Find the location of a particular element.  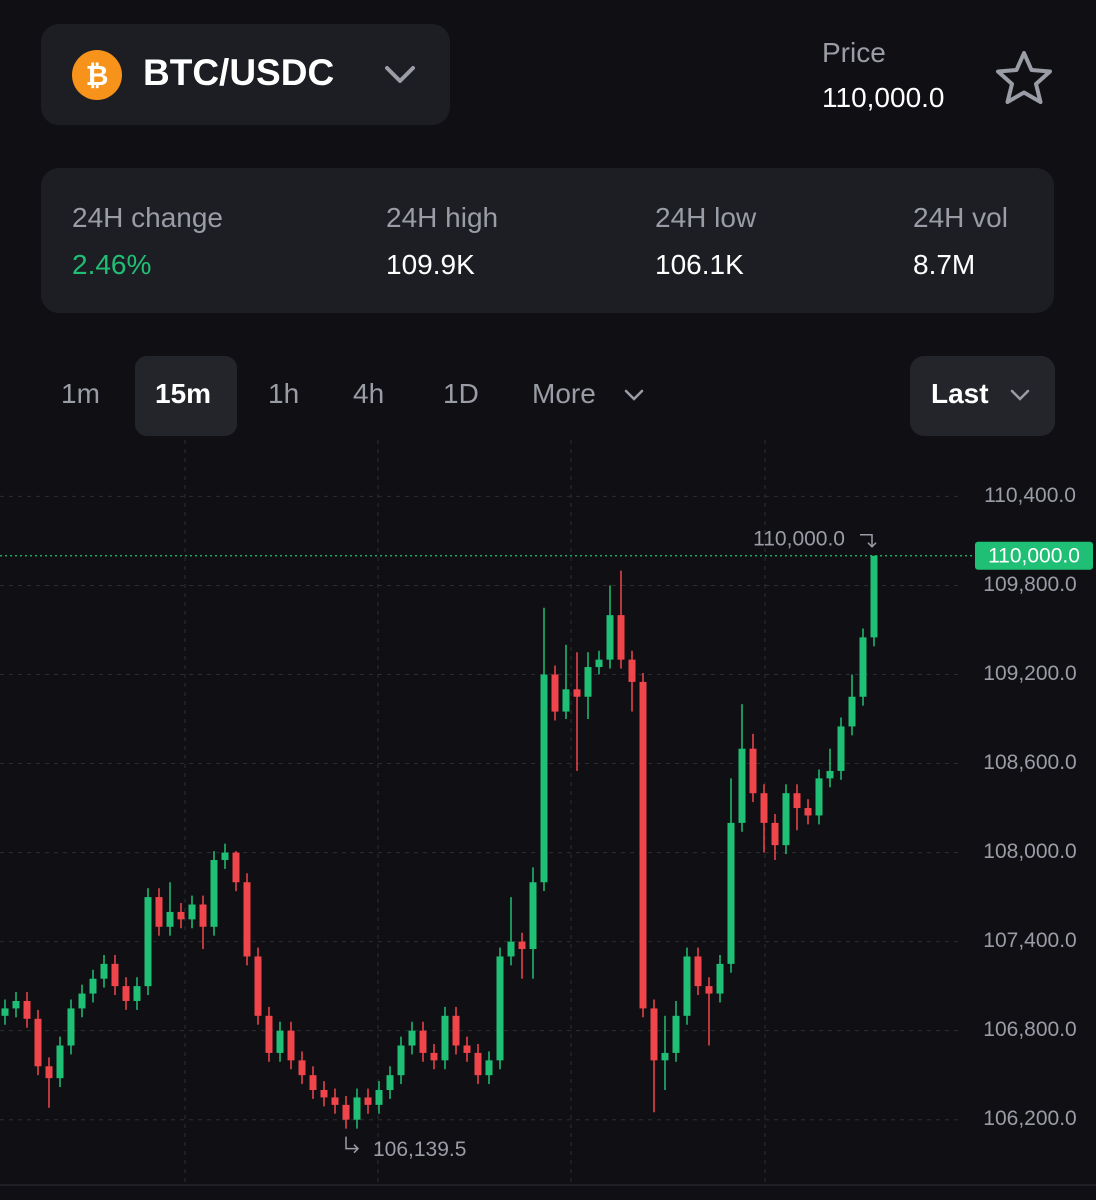

y-tick-label: 106,800.0 is located at coordinates (1029, 1029).